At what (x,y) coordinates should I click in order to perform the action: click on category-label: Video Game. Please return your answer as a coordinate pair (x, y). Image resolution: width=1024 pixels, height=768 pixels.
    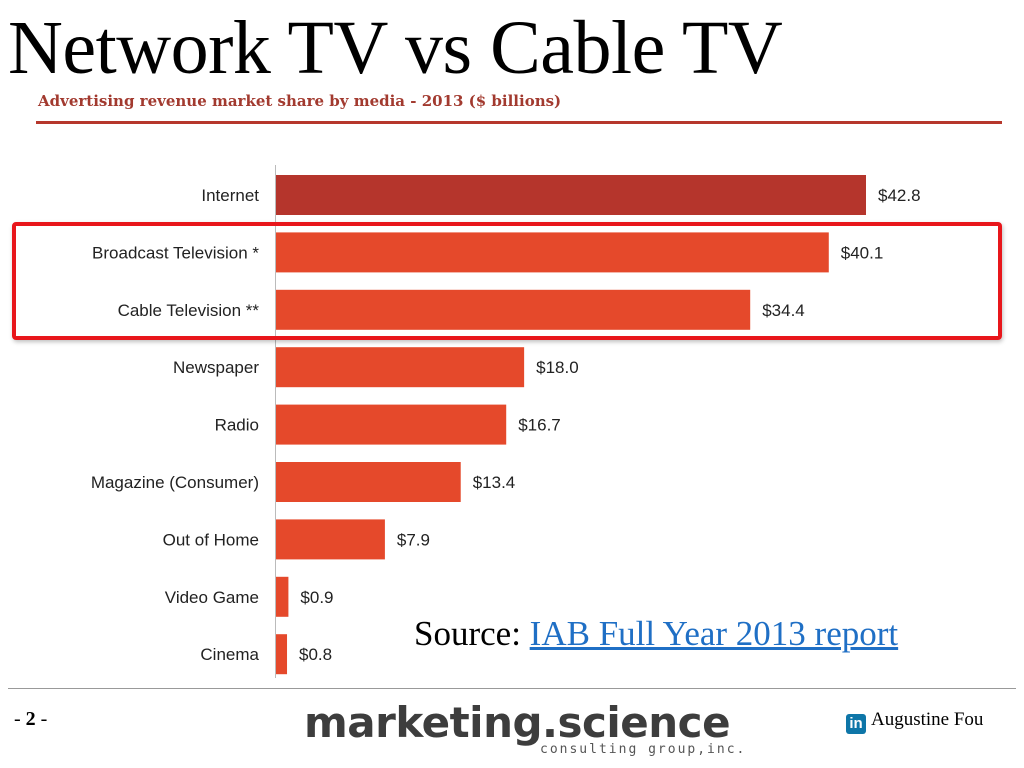
    Looking at the image, I should click on (212, 597).